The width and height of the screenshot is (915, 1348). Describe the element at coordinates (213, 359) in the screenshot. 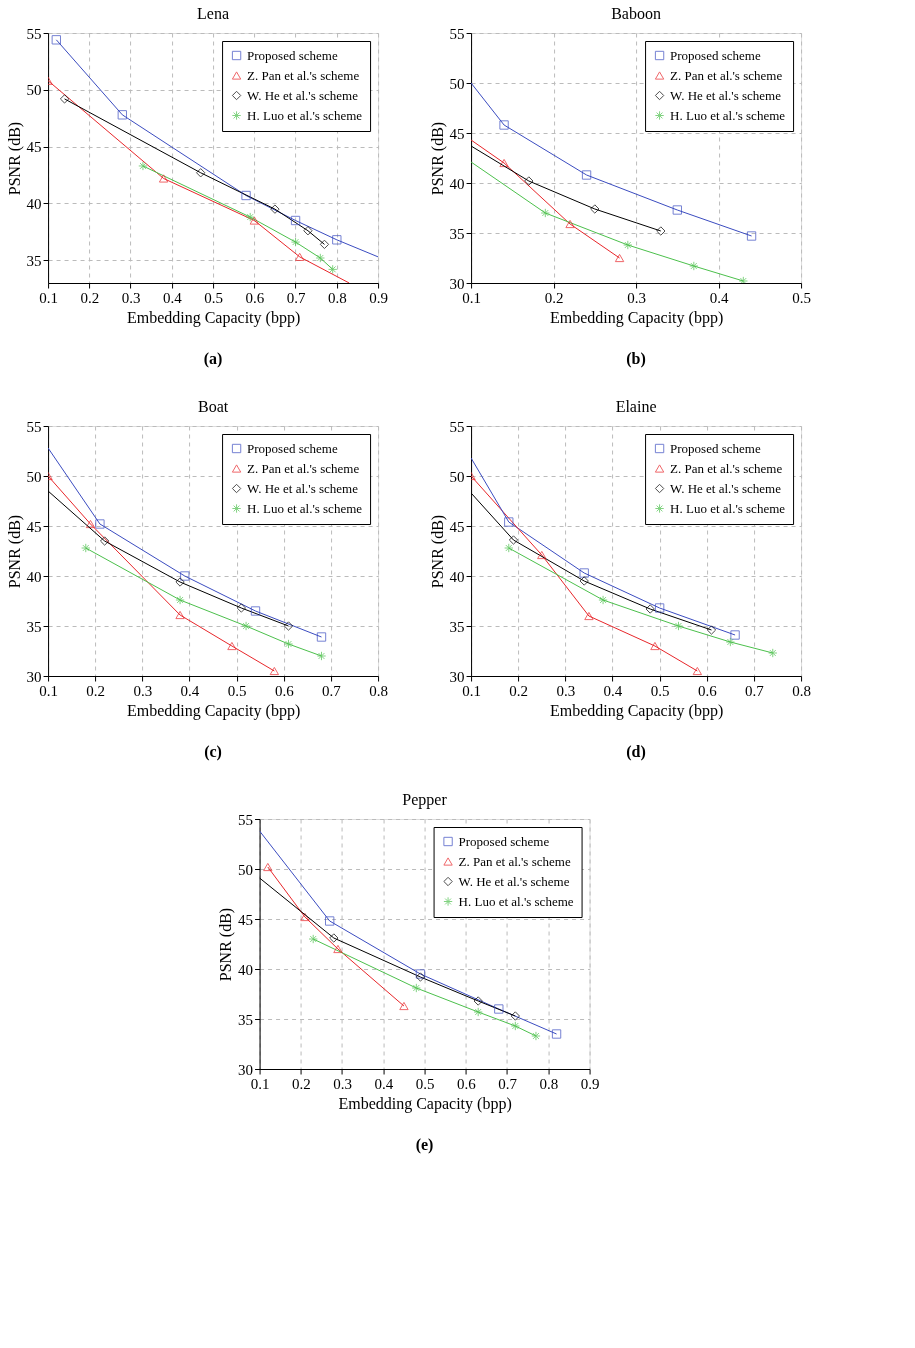

I see `text: (a)` at that location.